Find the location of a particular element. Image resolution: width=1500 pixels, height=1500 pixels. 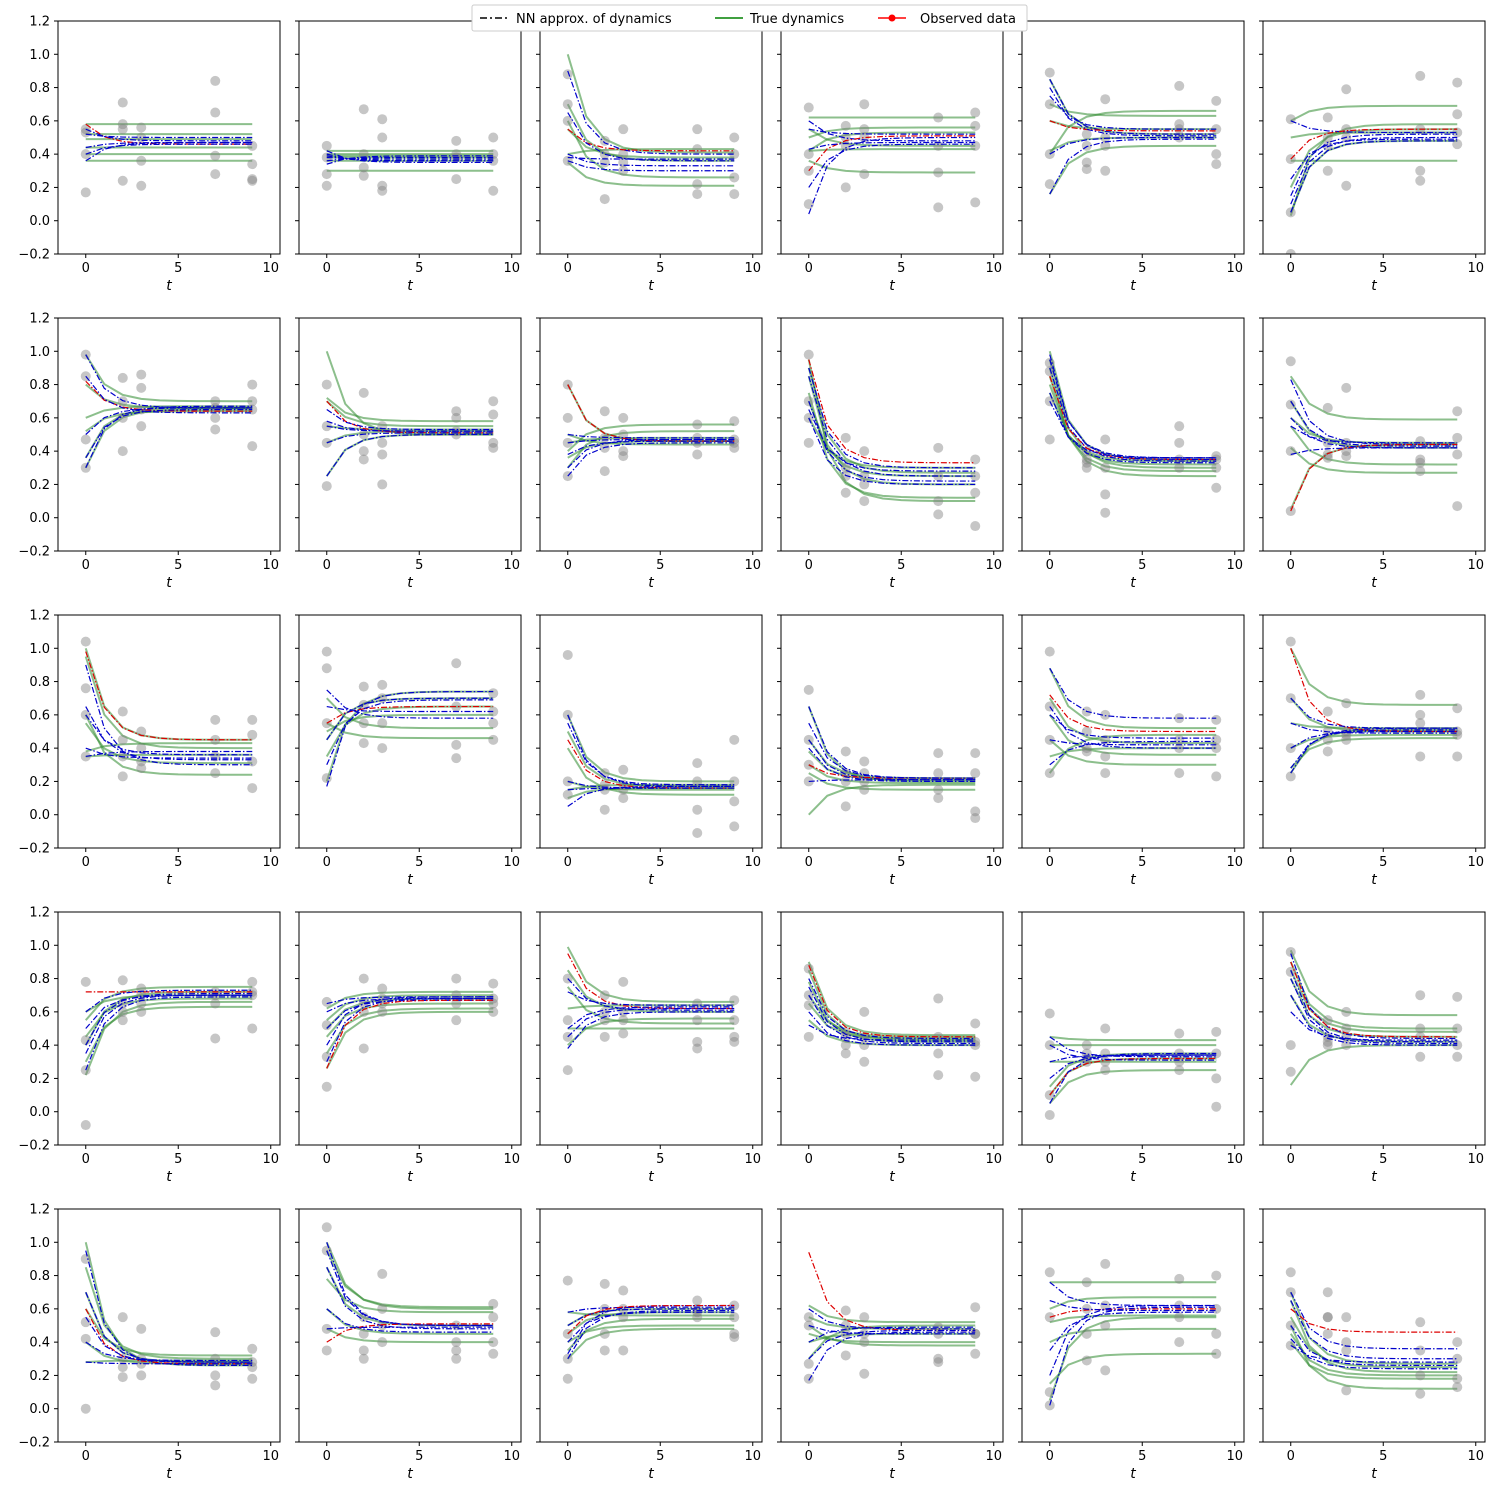

y-tick-label: −0.2 is located at coordinates (34, 255).